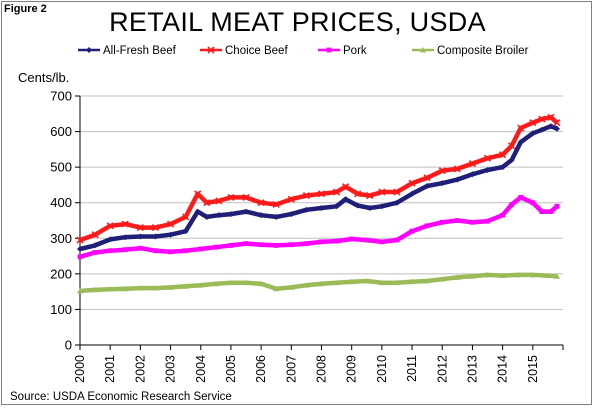 The height and width of the screenshot is (408, 595). Describe the element at coordinates (68, 345) in the screenshot. I see `y-tick-label: 0` at that location.